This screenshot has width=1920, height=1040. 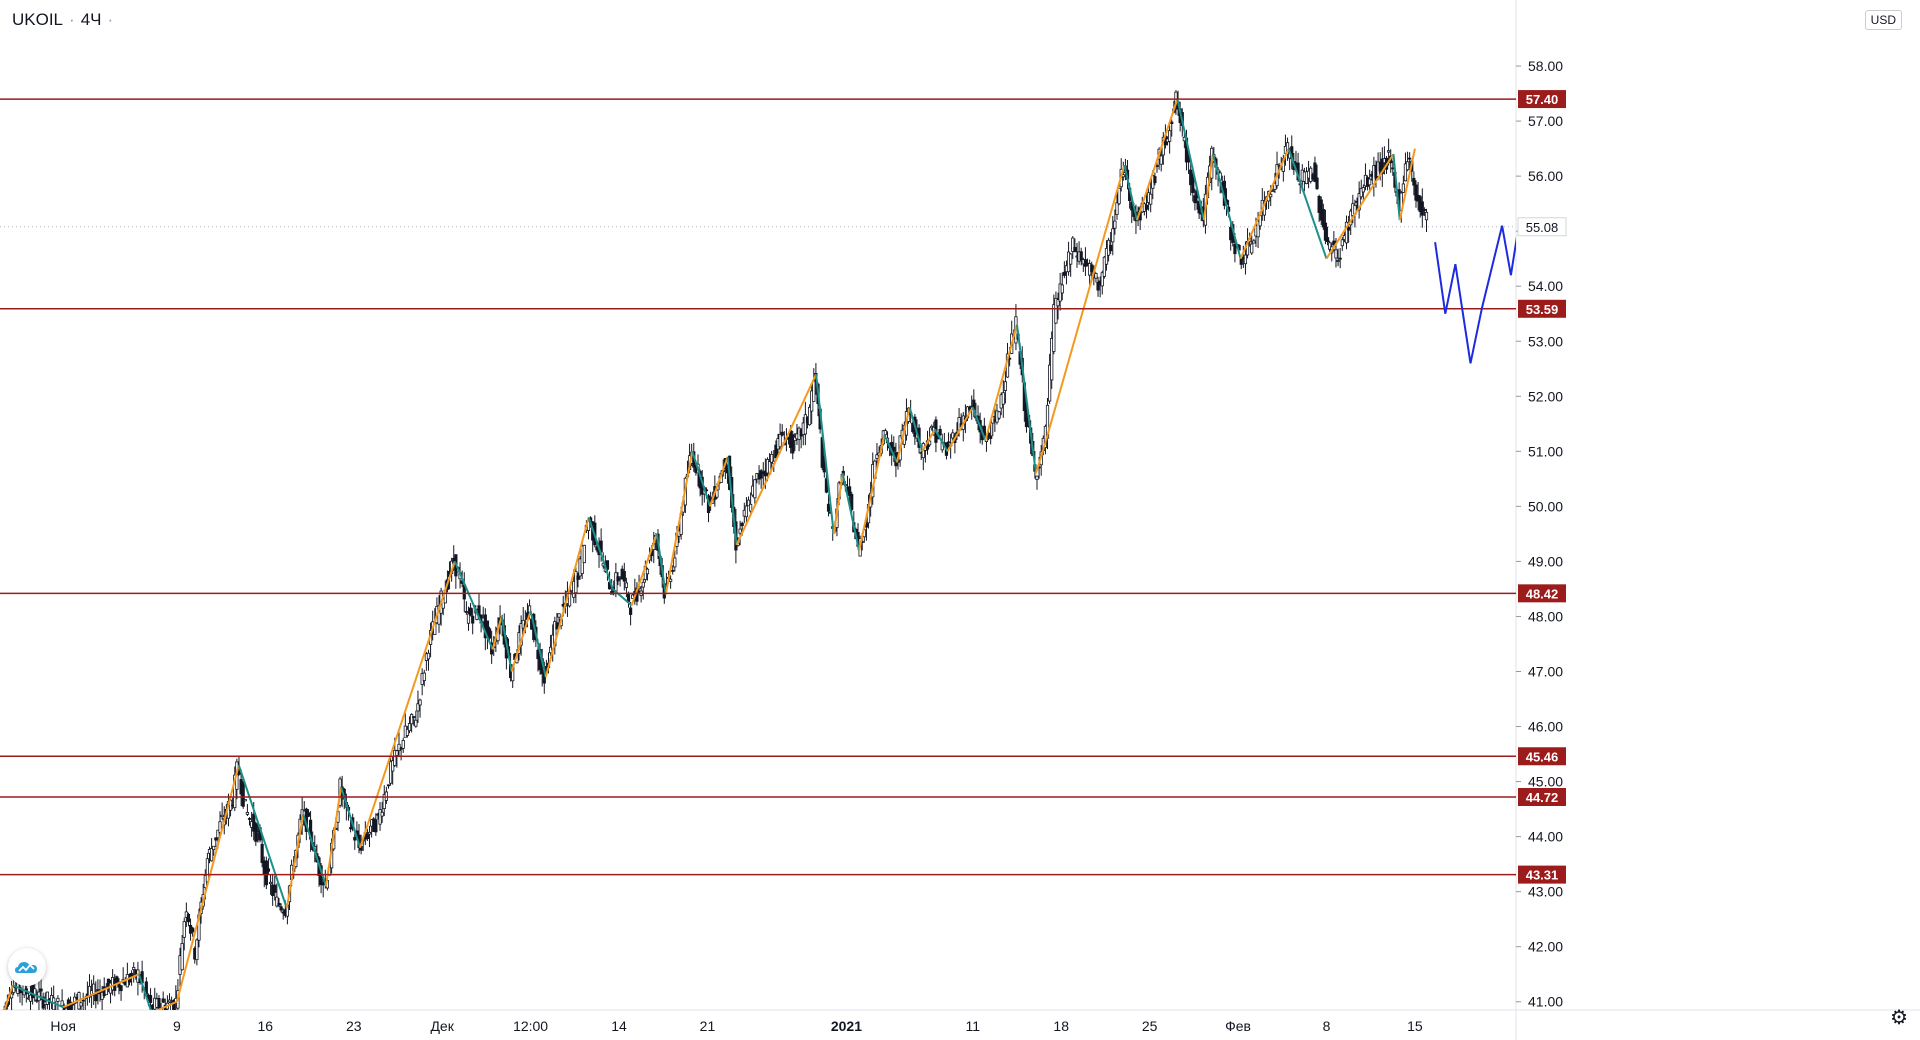 I want to click on x-tick-label: 25, so click(x=1150, y=1026).